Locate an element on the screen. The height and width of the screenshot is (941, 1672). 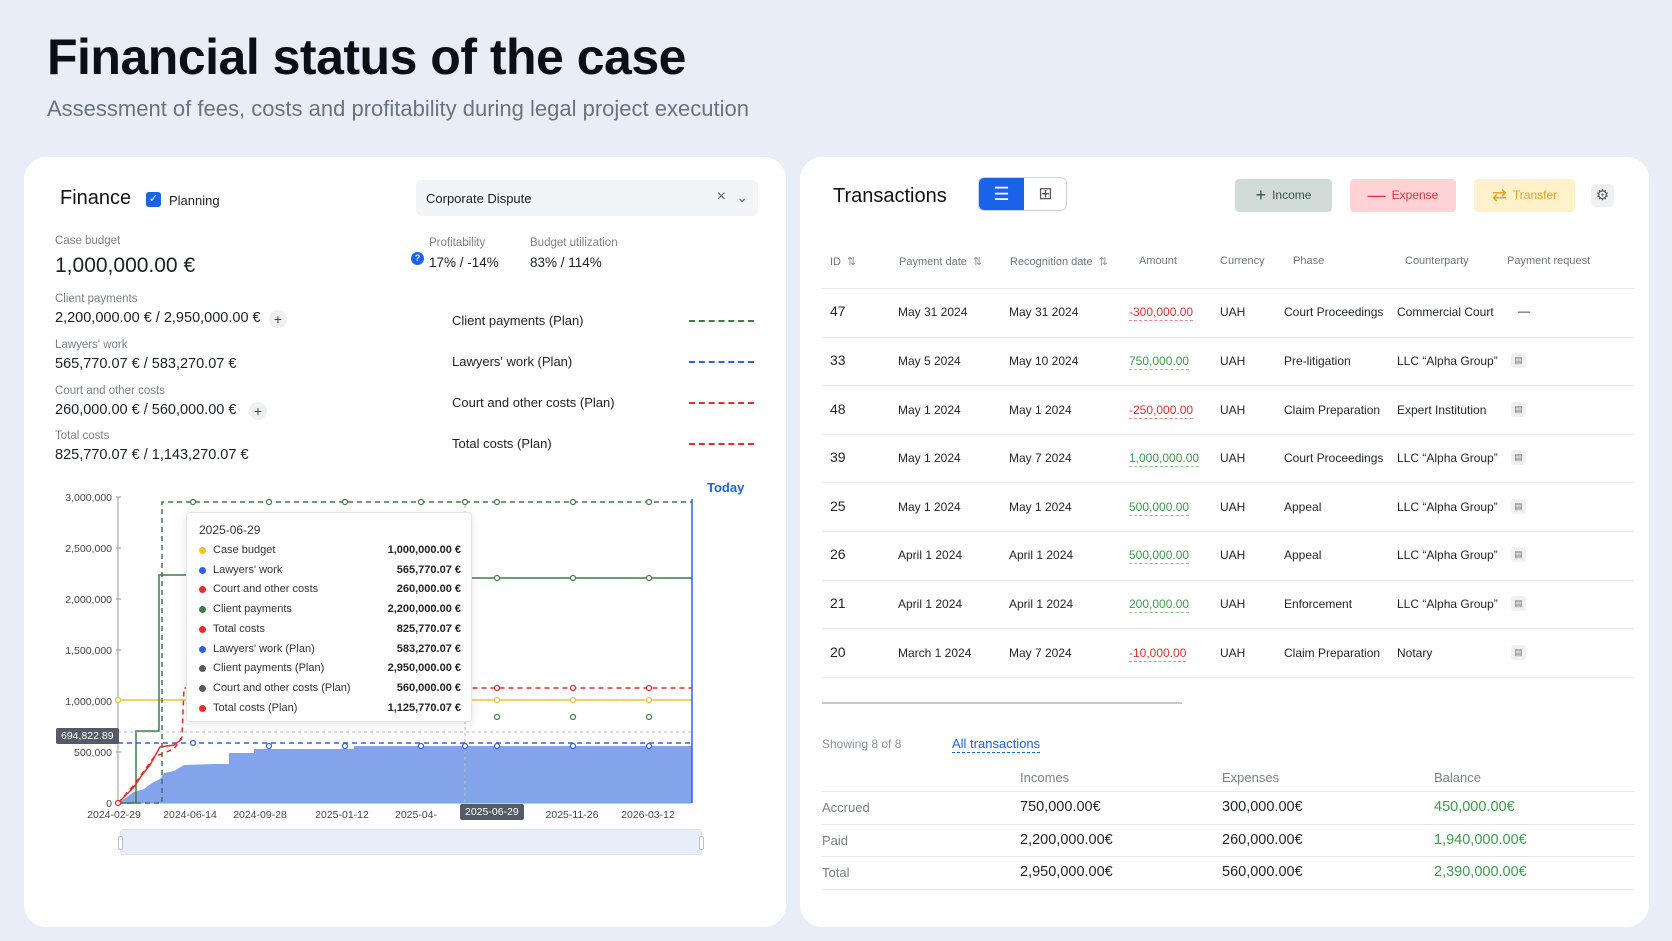
profitability-value: 17% / -14% is located at coordinates (464, 262).